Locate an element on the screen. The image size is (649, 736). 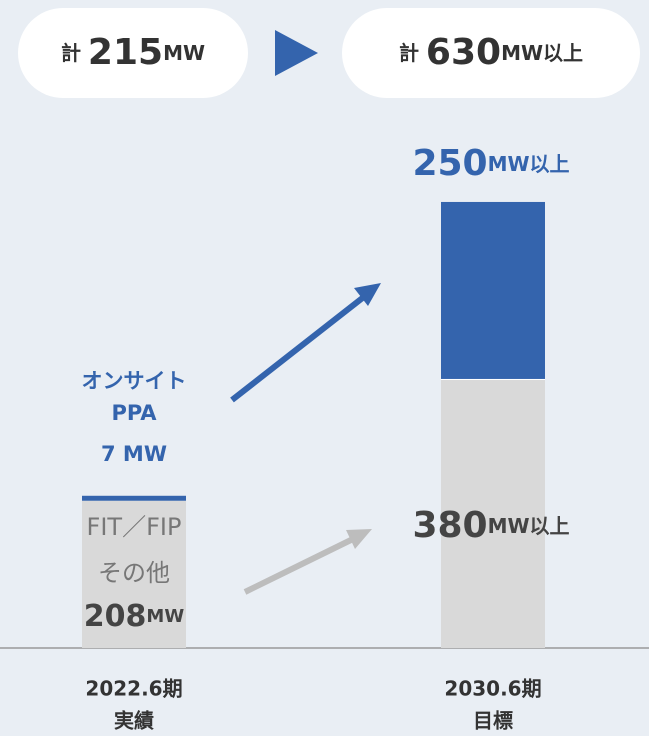
text-part: 250 is located at coordinates (449, 163).